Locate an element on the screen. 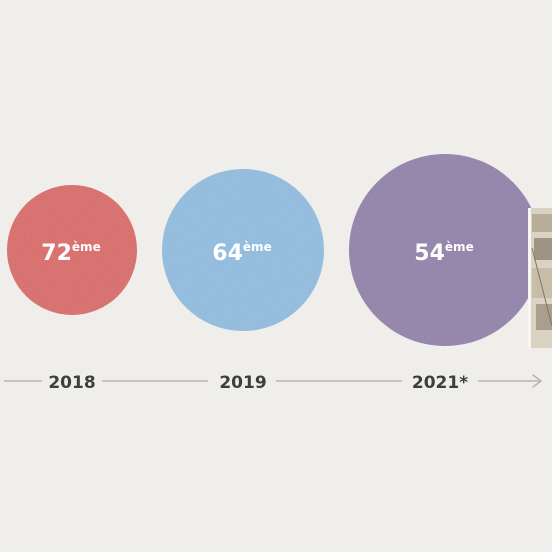 This screenshot has height=552, width=552. bubble-value-label: 72ème is located at coordinates (70, 253).